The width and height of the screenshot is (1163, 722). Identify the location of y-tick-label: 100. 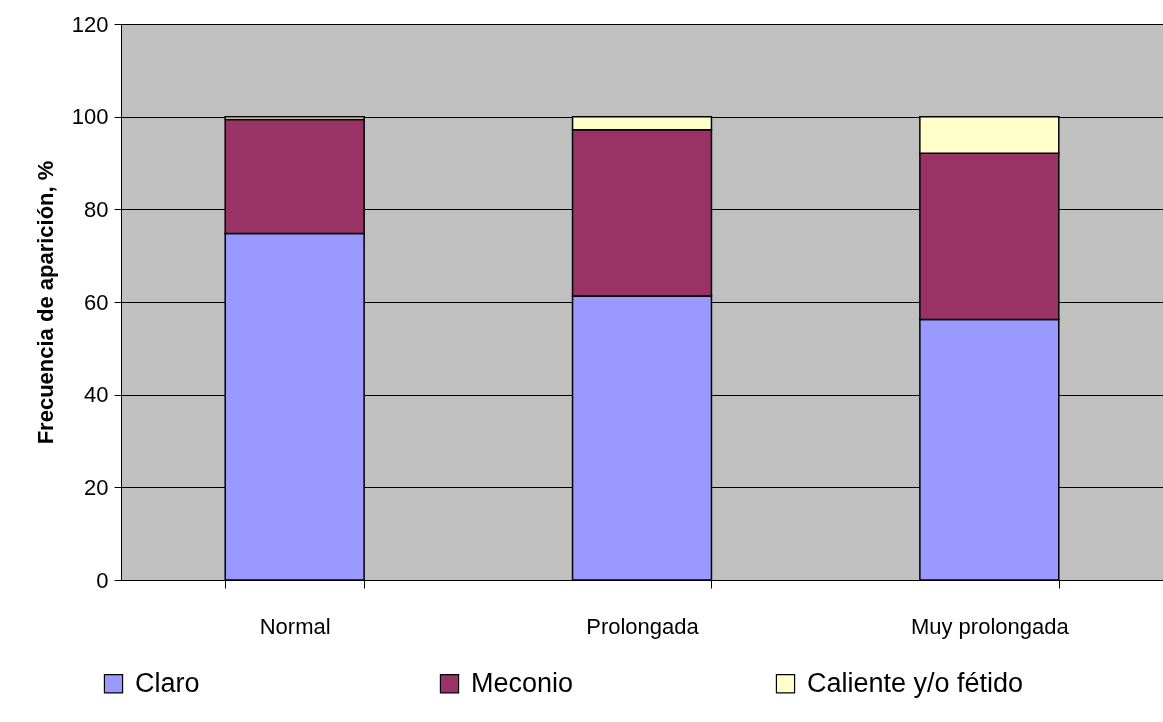
(90, 117).